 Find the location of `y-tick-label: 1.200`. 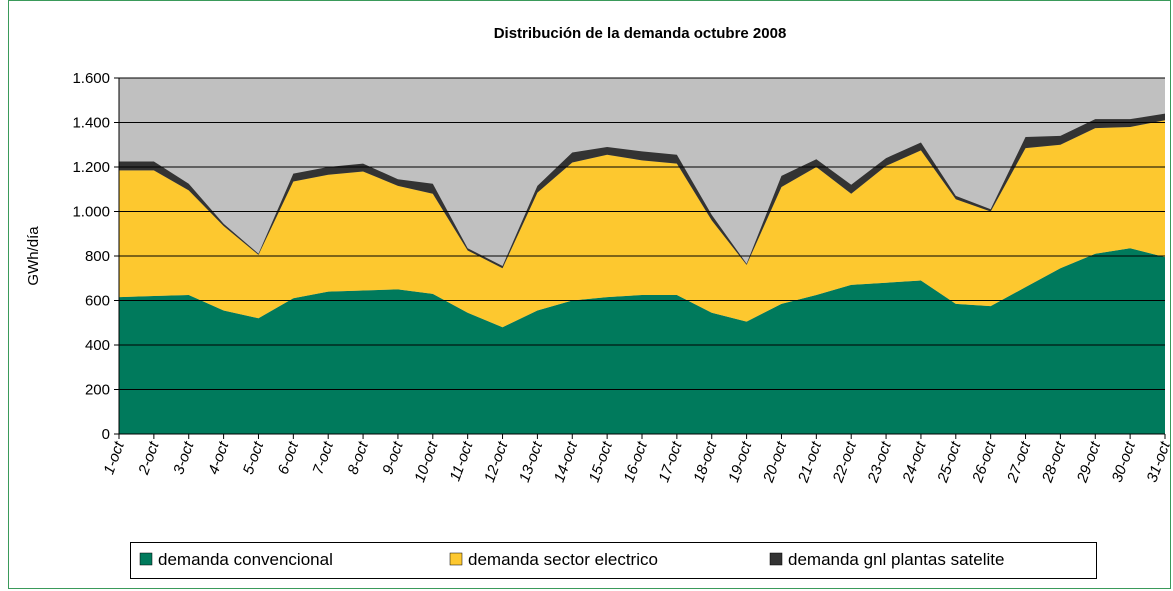

y-tick-label: 1.200 is located at coordinates (91, 167).